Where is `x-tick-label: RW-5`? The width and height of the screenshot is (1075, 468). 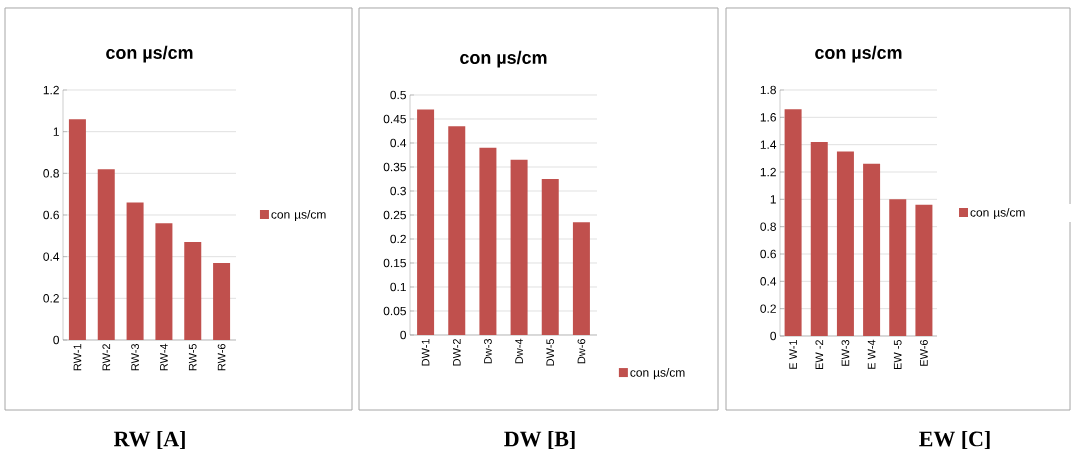
x-tick-label: RW-5 is located at coordinates (192, 357).